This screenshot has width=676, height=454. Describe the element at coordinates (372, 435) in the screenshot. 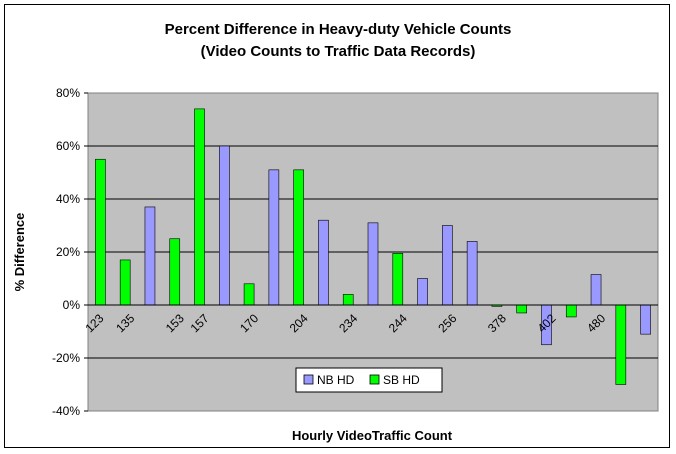

I see `x-axis-title: Hourly VideoTraffic Count` at that location.